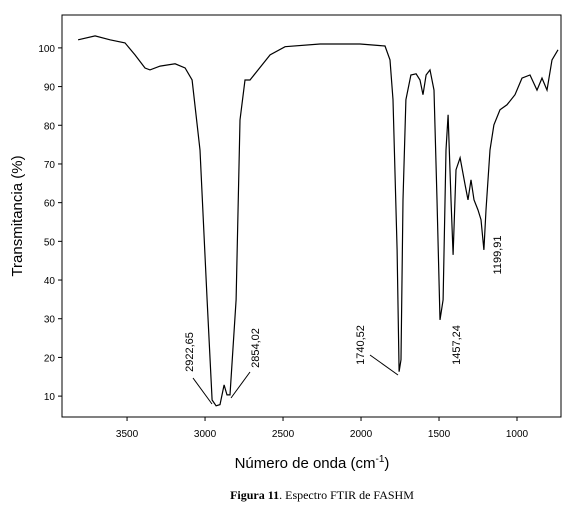 The height and width of the screenshot is (511, 569). What do you see at coordinates (50, 397) in the screenshot?
I see `y-tick-label: 10` at bounding box center [50, 397].